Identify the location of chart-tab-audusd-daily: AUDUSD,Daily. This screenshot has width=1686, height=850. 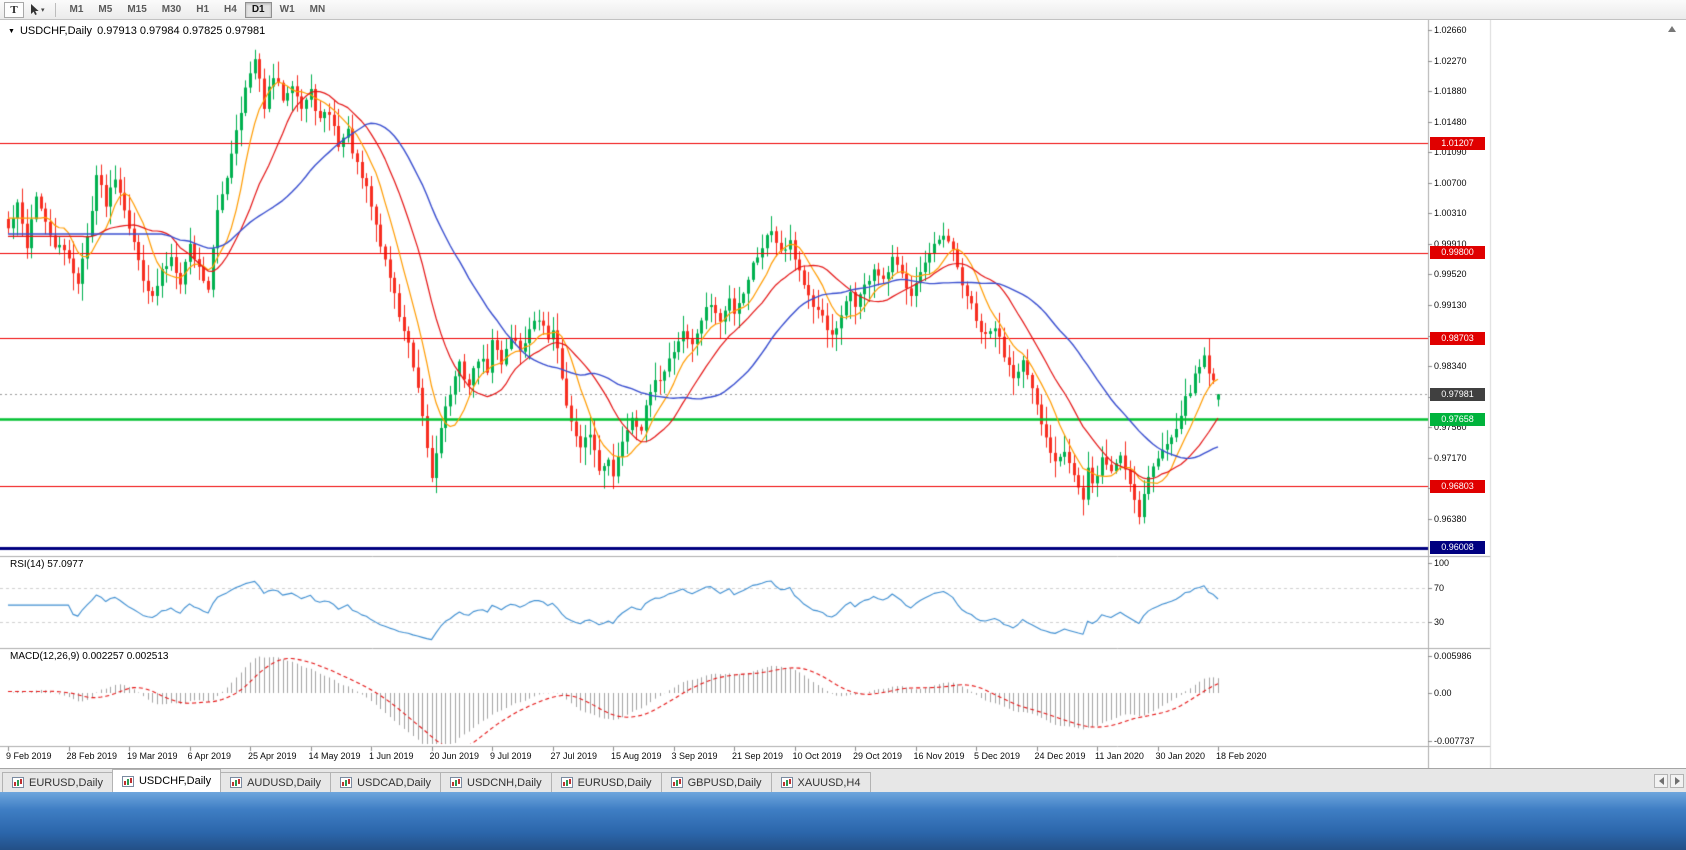
(276, 782).